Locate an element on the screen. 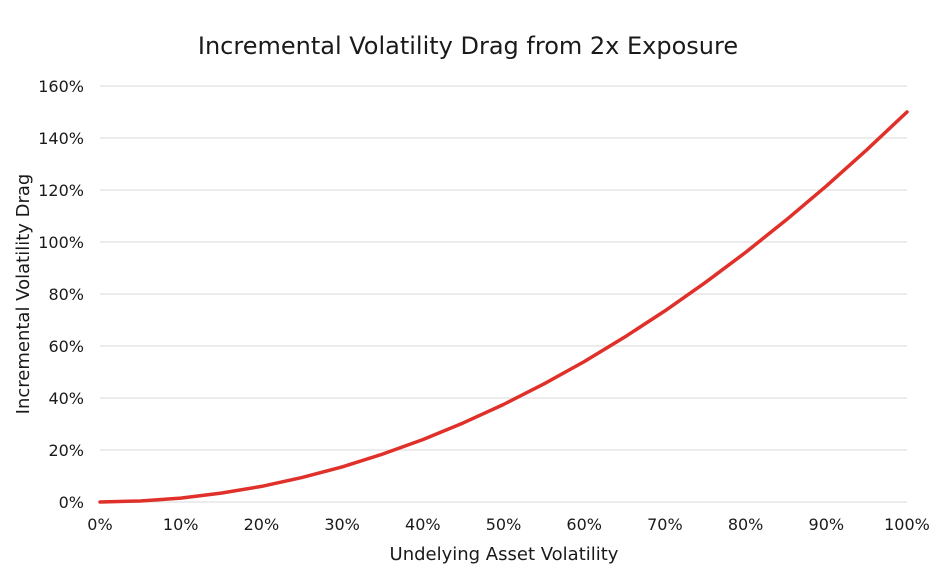 This screenshot has height=582, width=944. x-tick-label: 90% is located at coordinates (827, 524).